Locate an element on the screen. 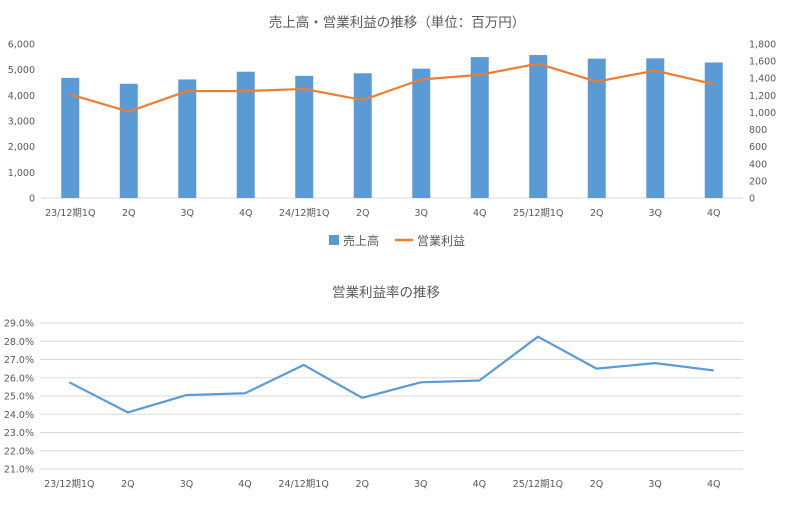  y-axis-tick-label: 25.0% is located at coordinates (19, 397).